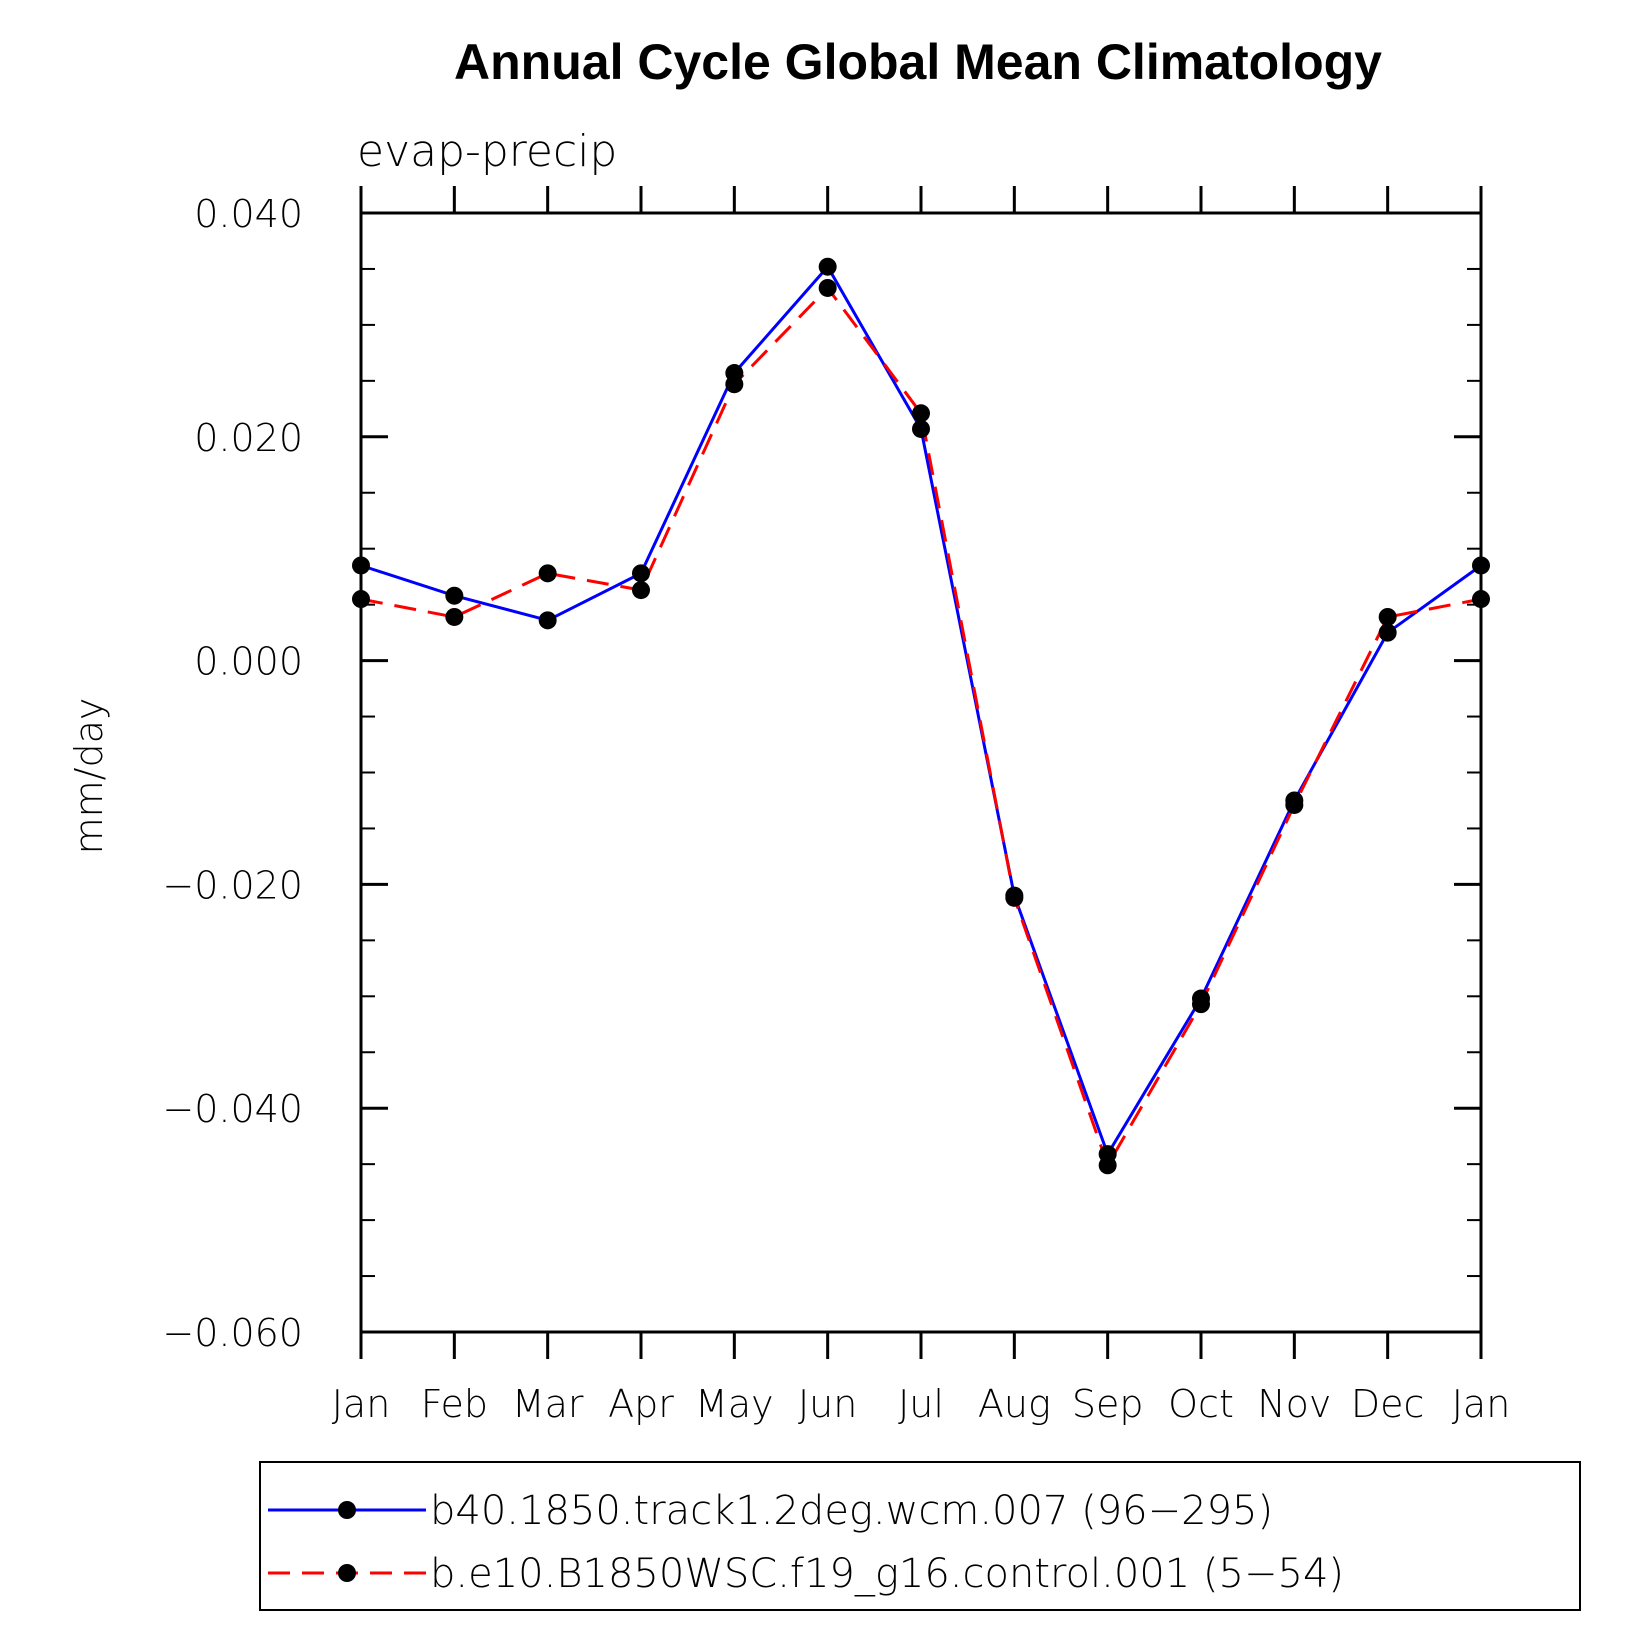 The height and width of the screenshot is (1636, 1636). What do you see at coordinates (641, 1404) in the screenshot?
I see `x-tick-label: Apr` at bounding box center [641, 1404].